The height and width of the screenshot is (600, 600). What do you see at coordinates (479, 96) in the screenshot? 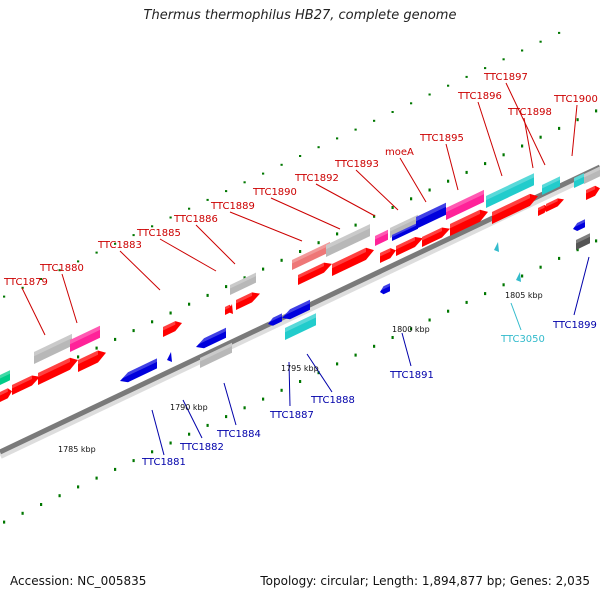
I see `gene-label-ttc1896: TTC1896` at bounding box center [479, 96].